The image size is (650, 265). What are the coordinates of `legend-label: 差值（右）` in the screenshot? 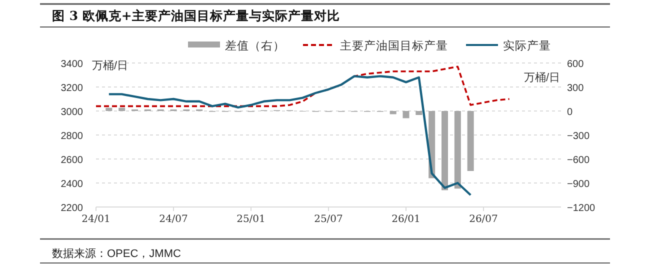 It's located at (255, 46).